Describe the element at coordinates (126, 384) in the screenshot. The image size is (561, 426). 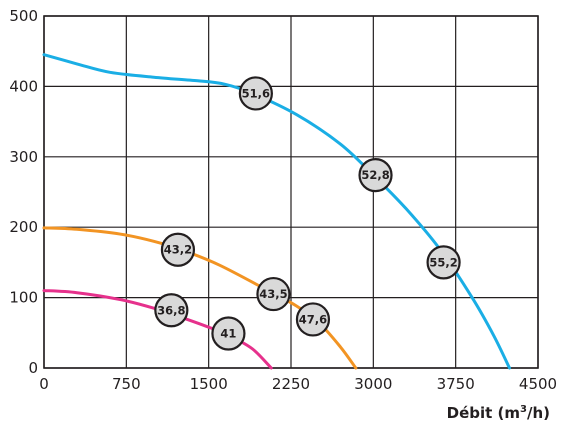
I see `x-tick-label: 750` at that location.